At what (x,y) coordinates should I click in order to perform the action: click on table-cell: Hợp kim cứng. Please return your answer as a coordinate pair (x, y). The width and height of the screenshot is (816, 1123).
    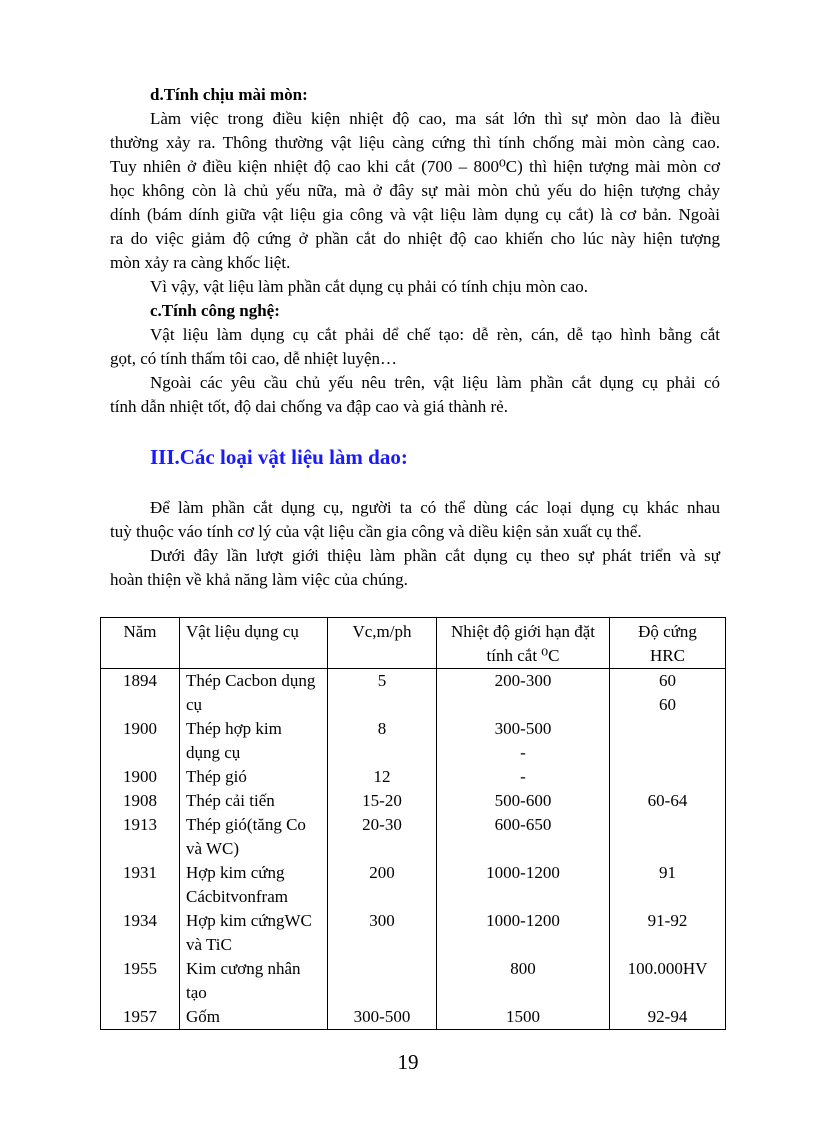
    Looking at the image, I should click on (253, 873).